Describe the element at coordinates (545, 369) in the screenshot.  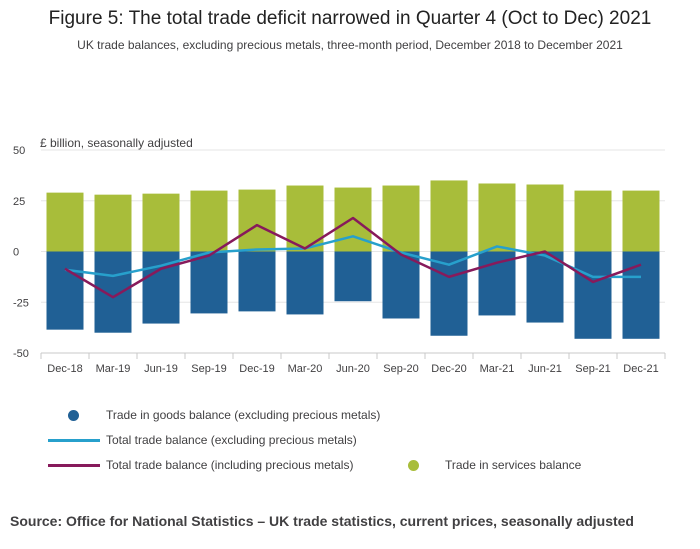
I see `x-tick-label: Jun-21` at that location.